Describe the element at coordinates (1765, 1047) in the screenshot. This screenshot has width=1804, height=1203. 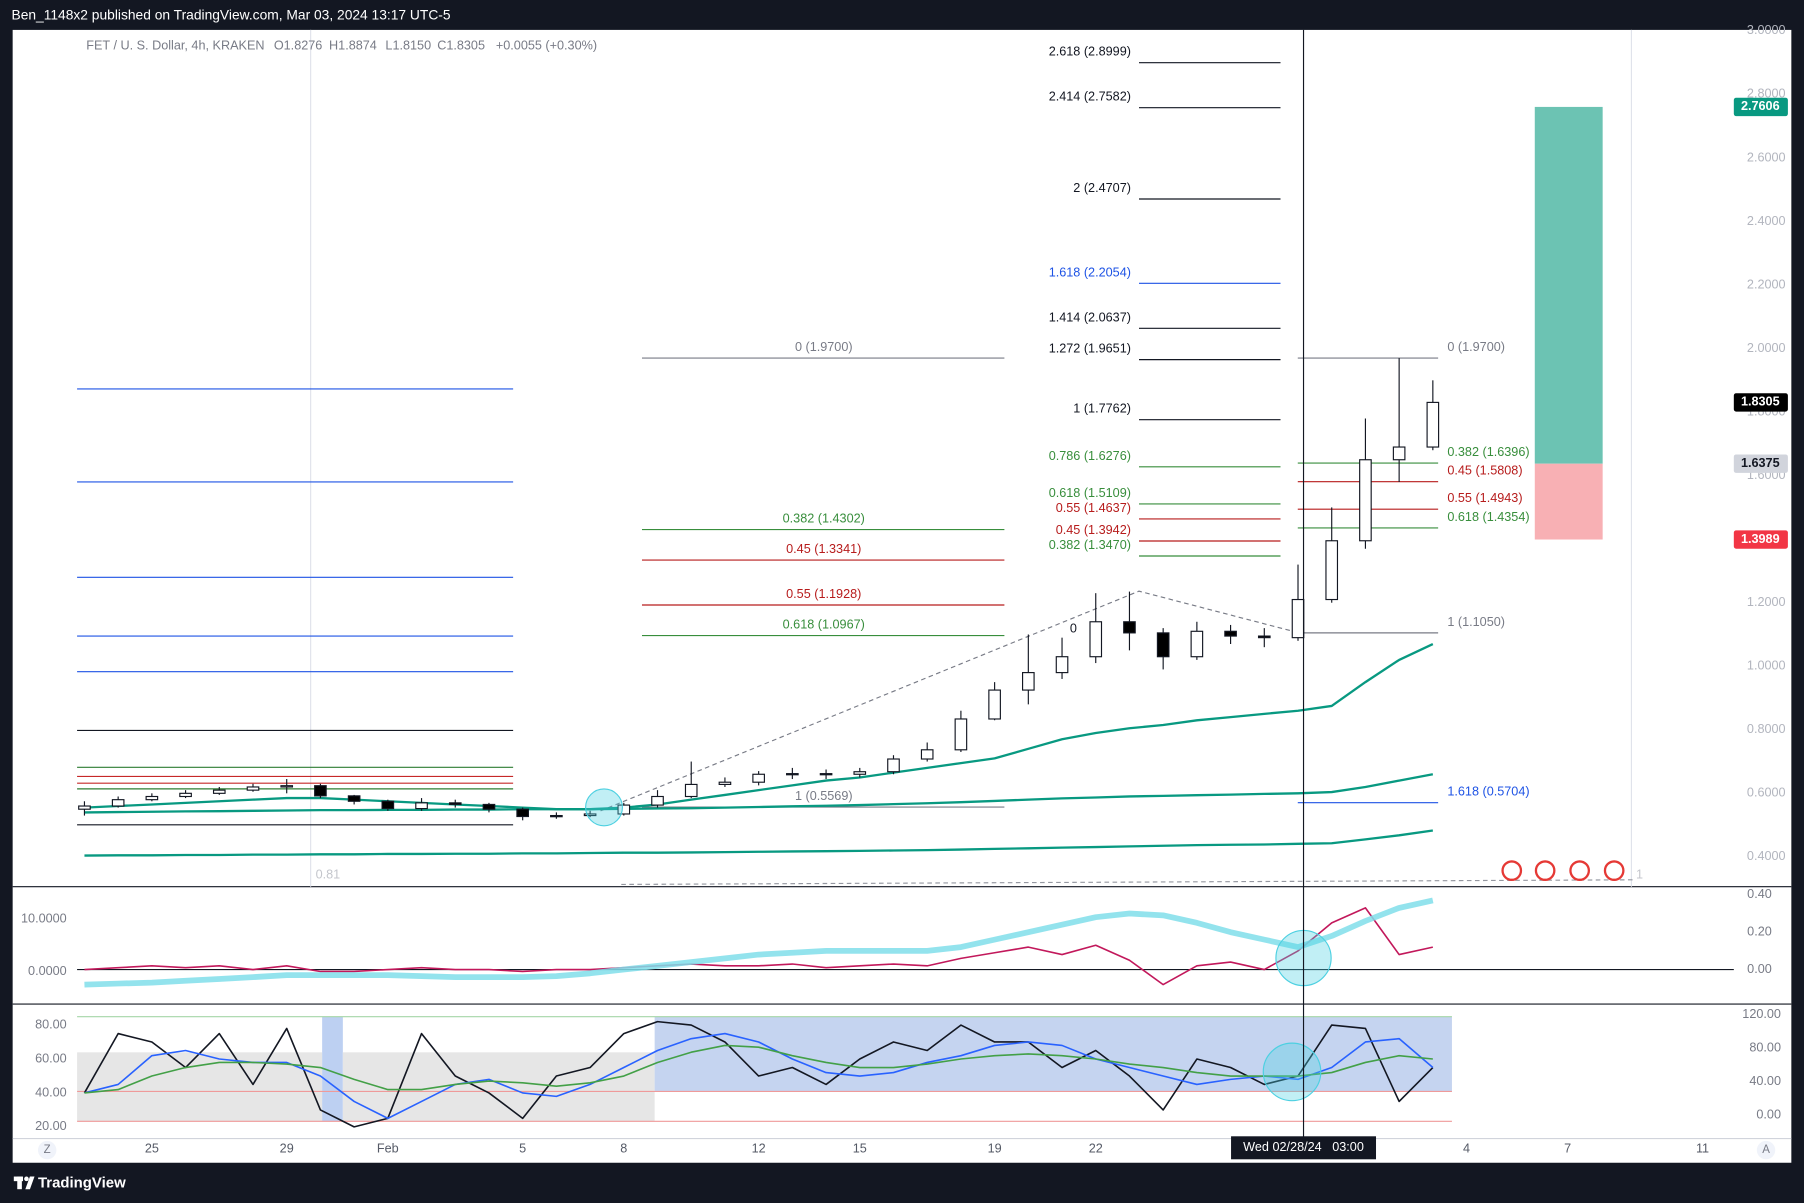
I see `y2-tick-label: 80.00` at that location.